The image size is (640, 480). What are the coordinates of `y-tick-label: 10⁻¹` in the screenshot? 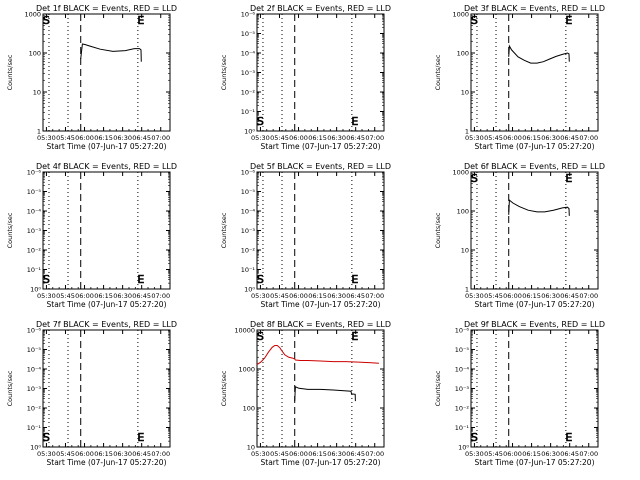 It's located at (462, 428).